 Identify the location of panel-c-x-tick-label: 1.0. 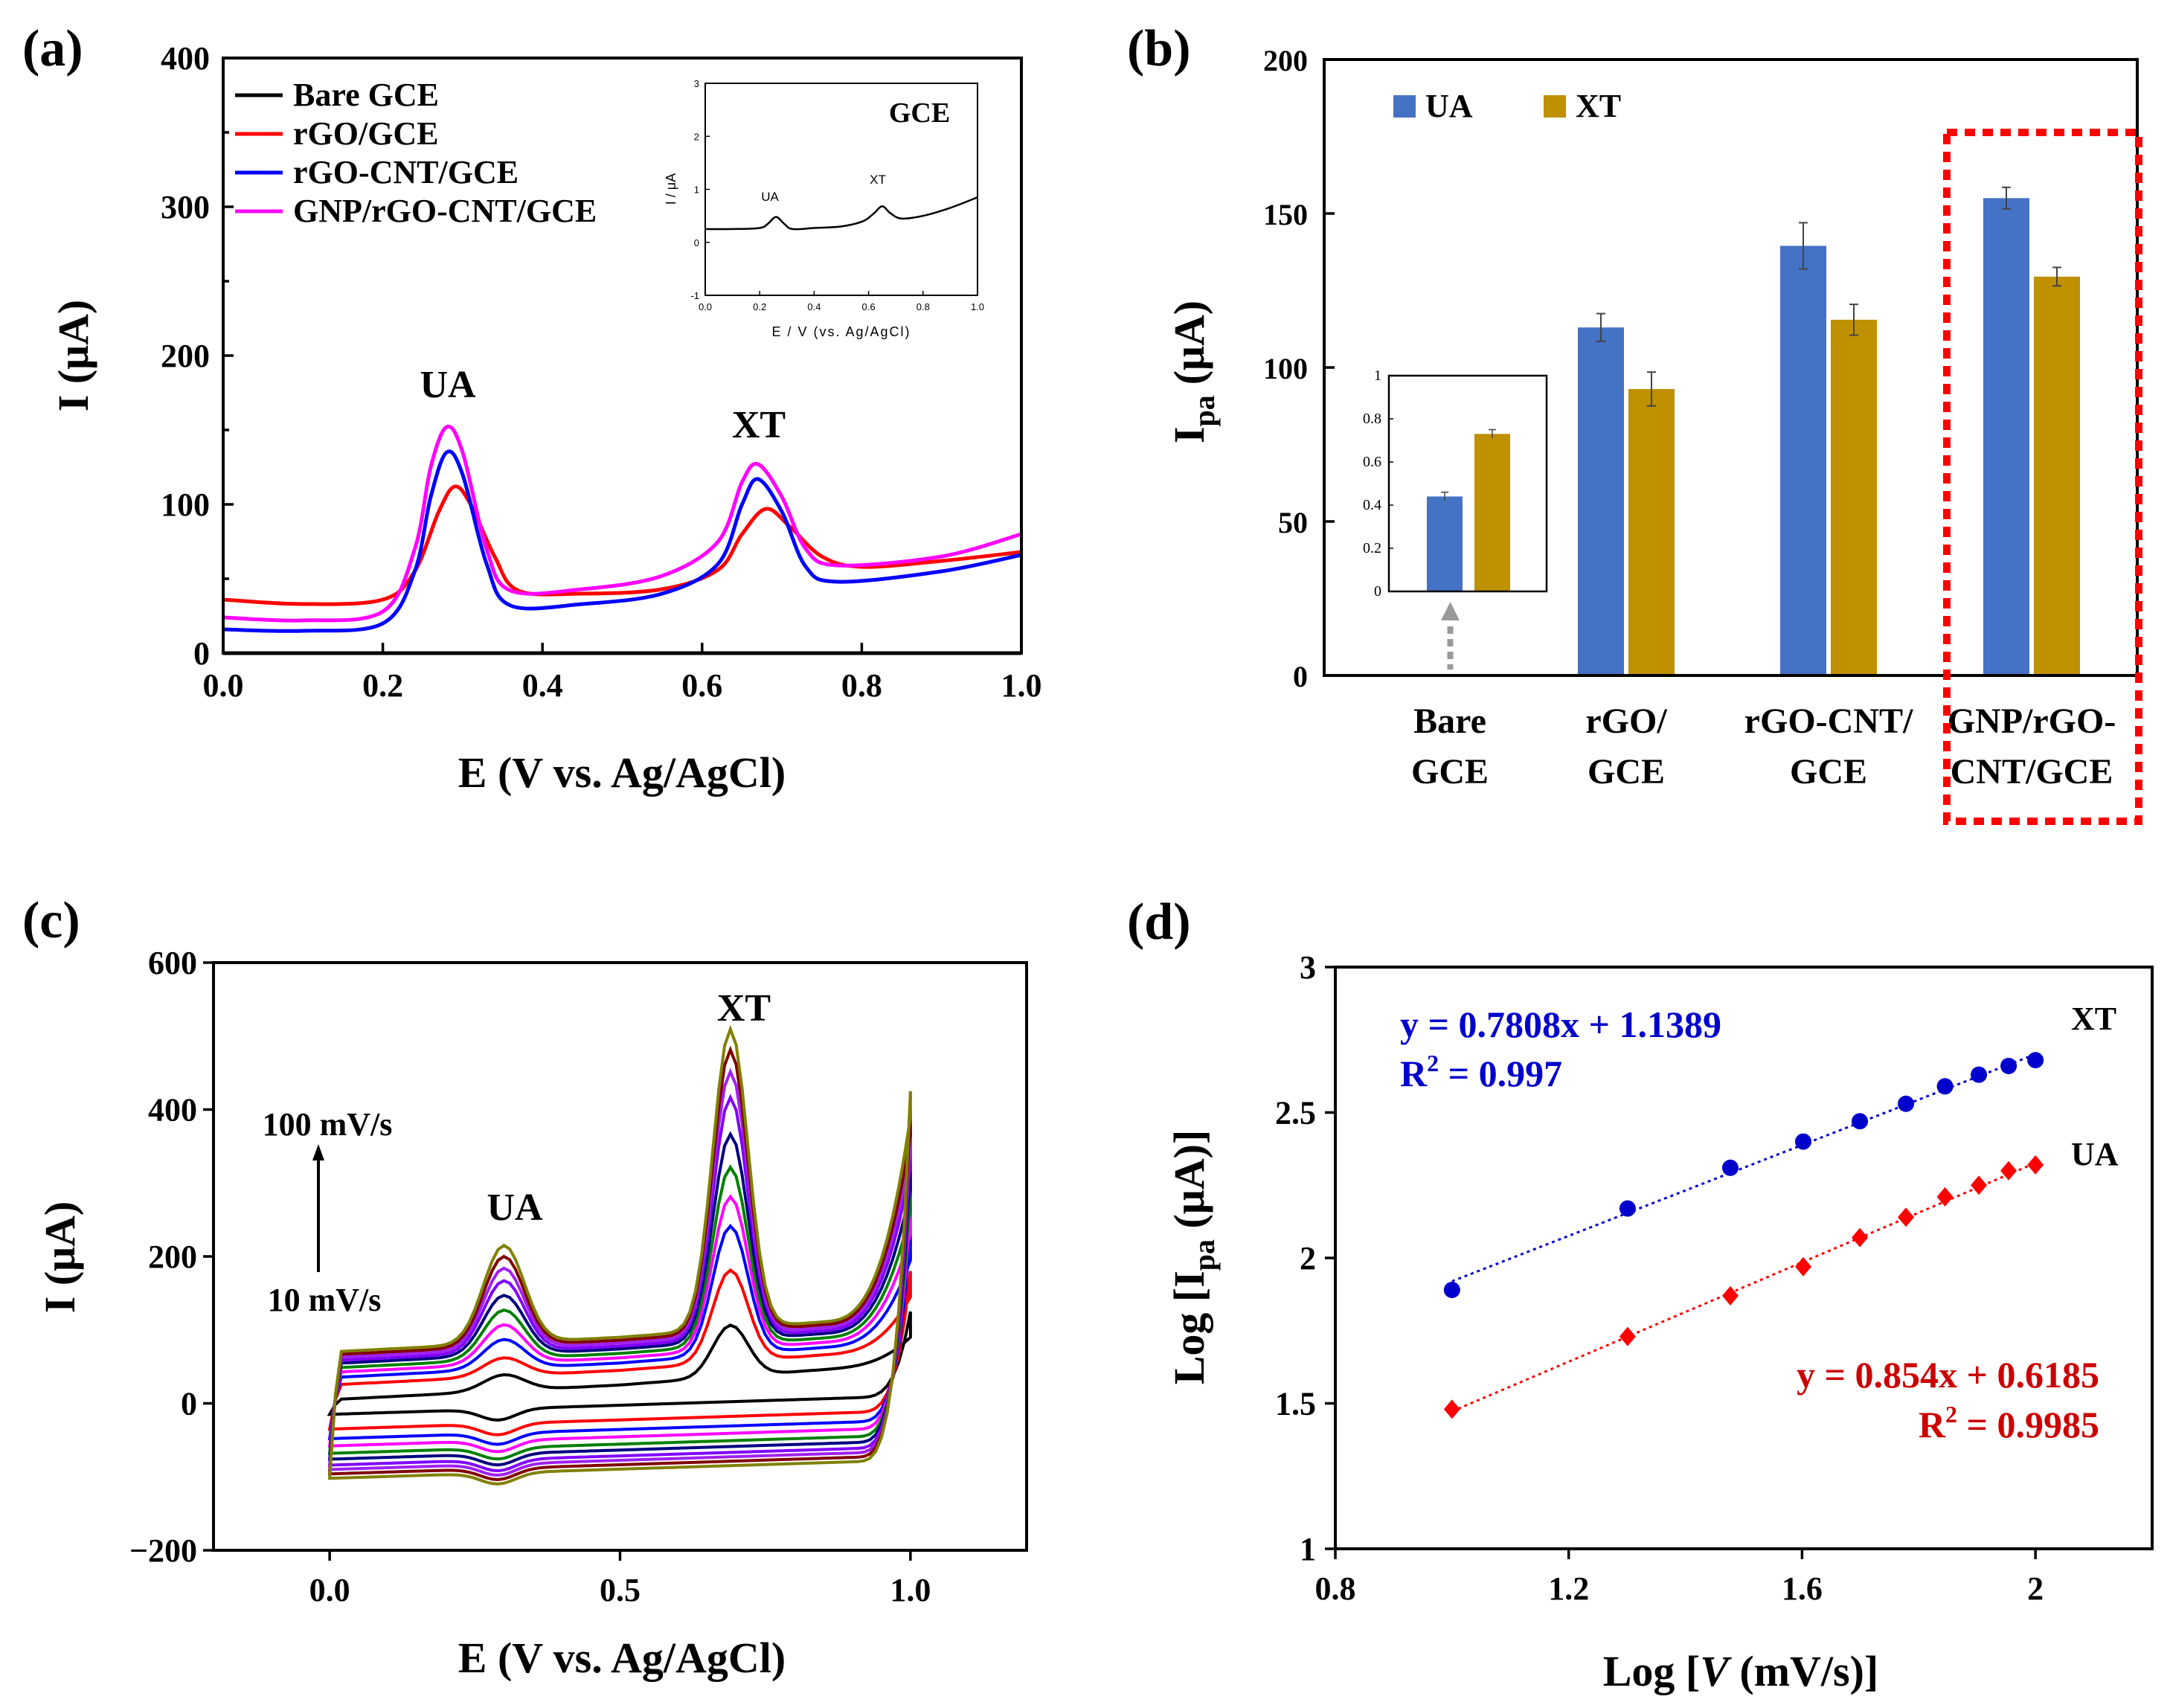
(911, 1590).